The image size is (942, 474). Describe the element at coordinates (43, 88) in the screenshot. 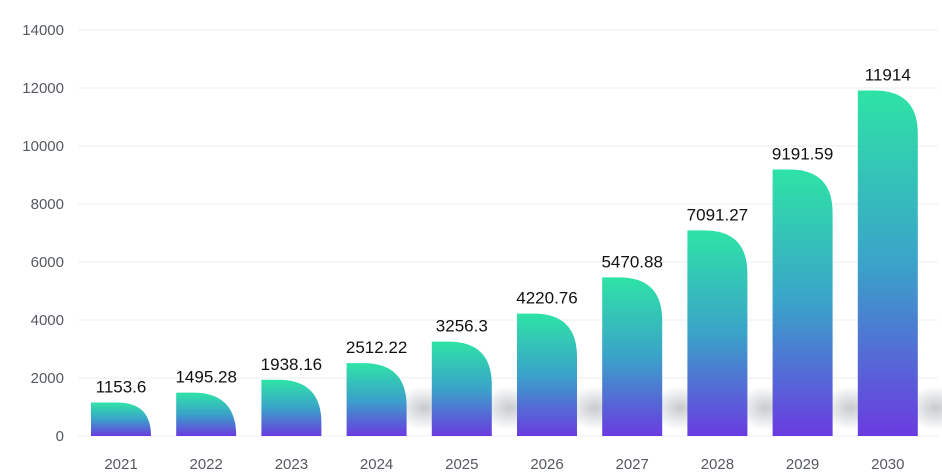

I see `y-tick-label-12000: 12000` at that location.